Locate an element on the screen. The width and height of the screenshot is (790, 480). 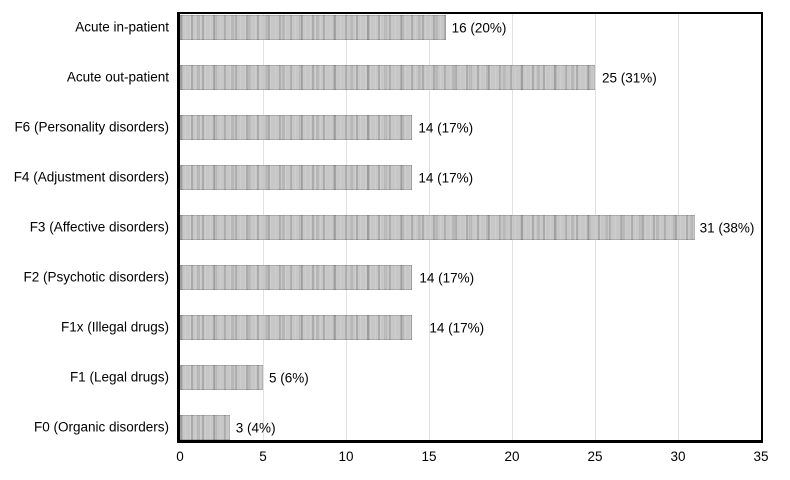
category-label: Acute out-patient is located at coordinates (117, 77).